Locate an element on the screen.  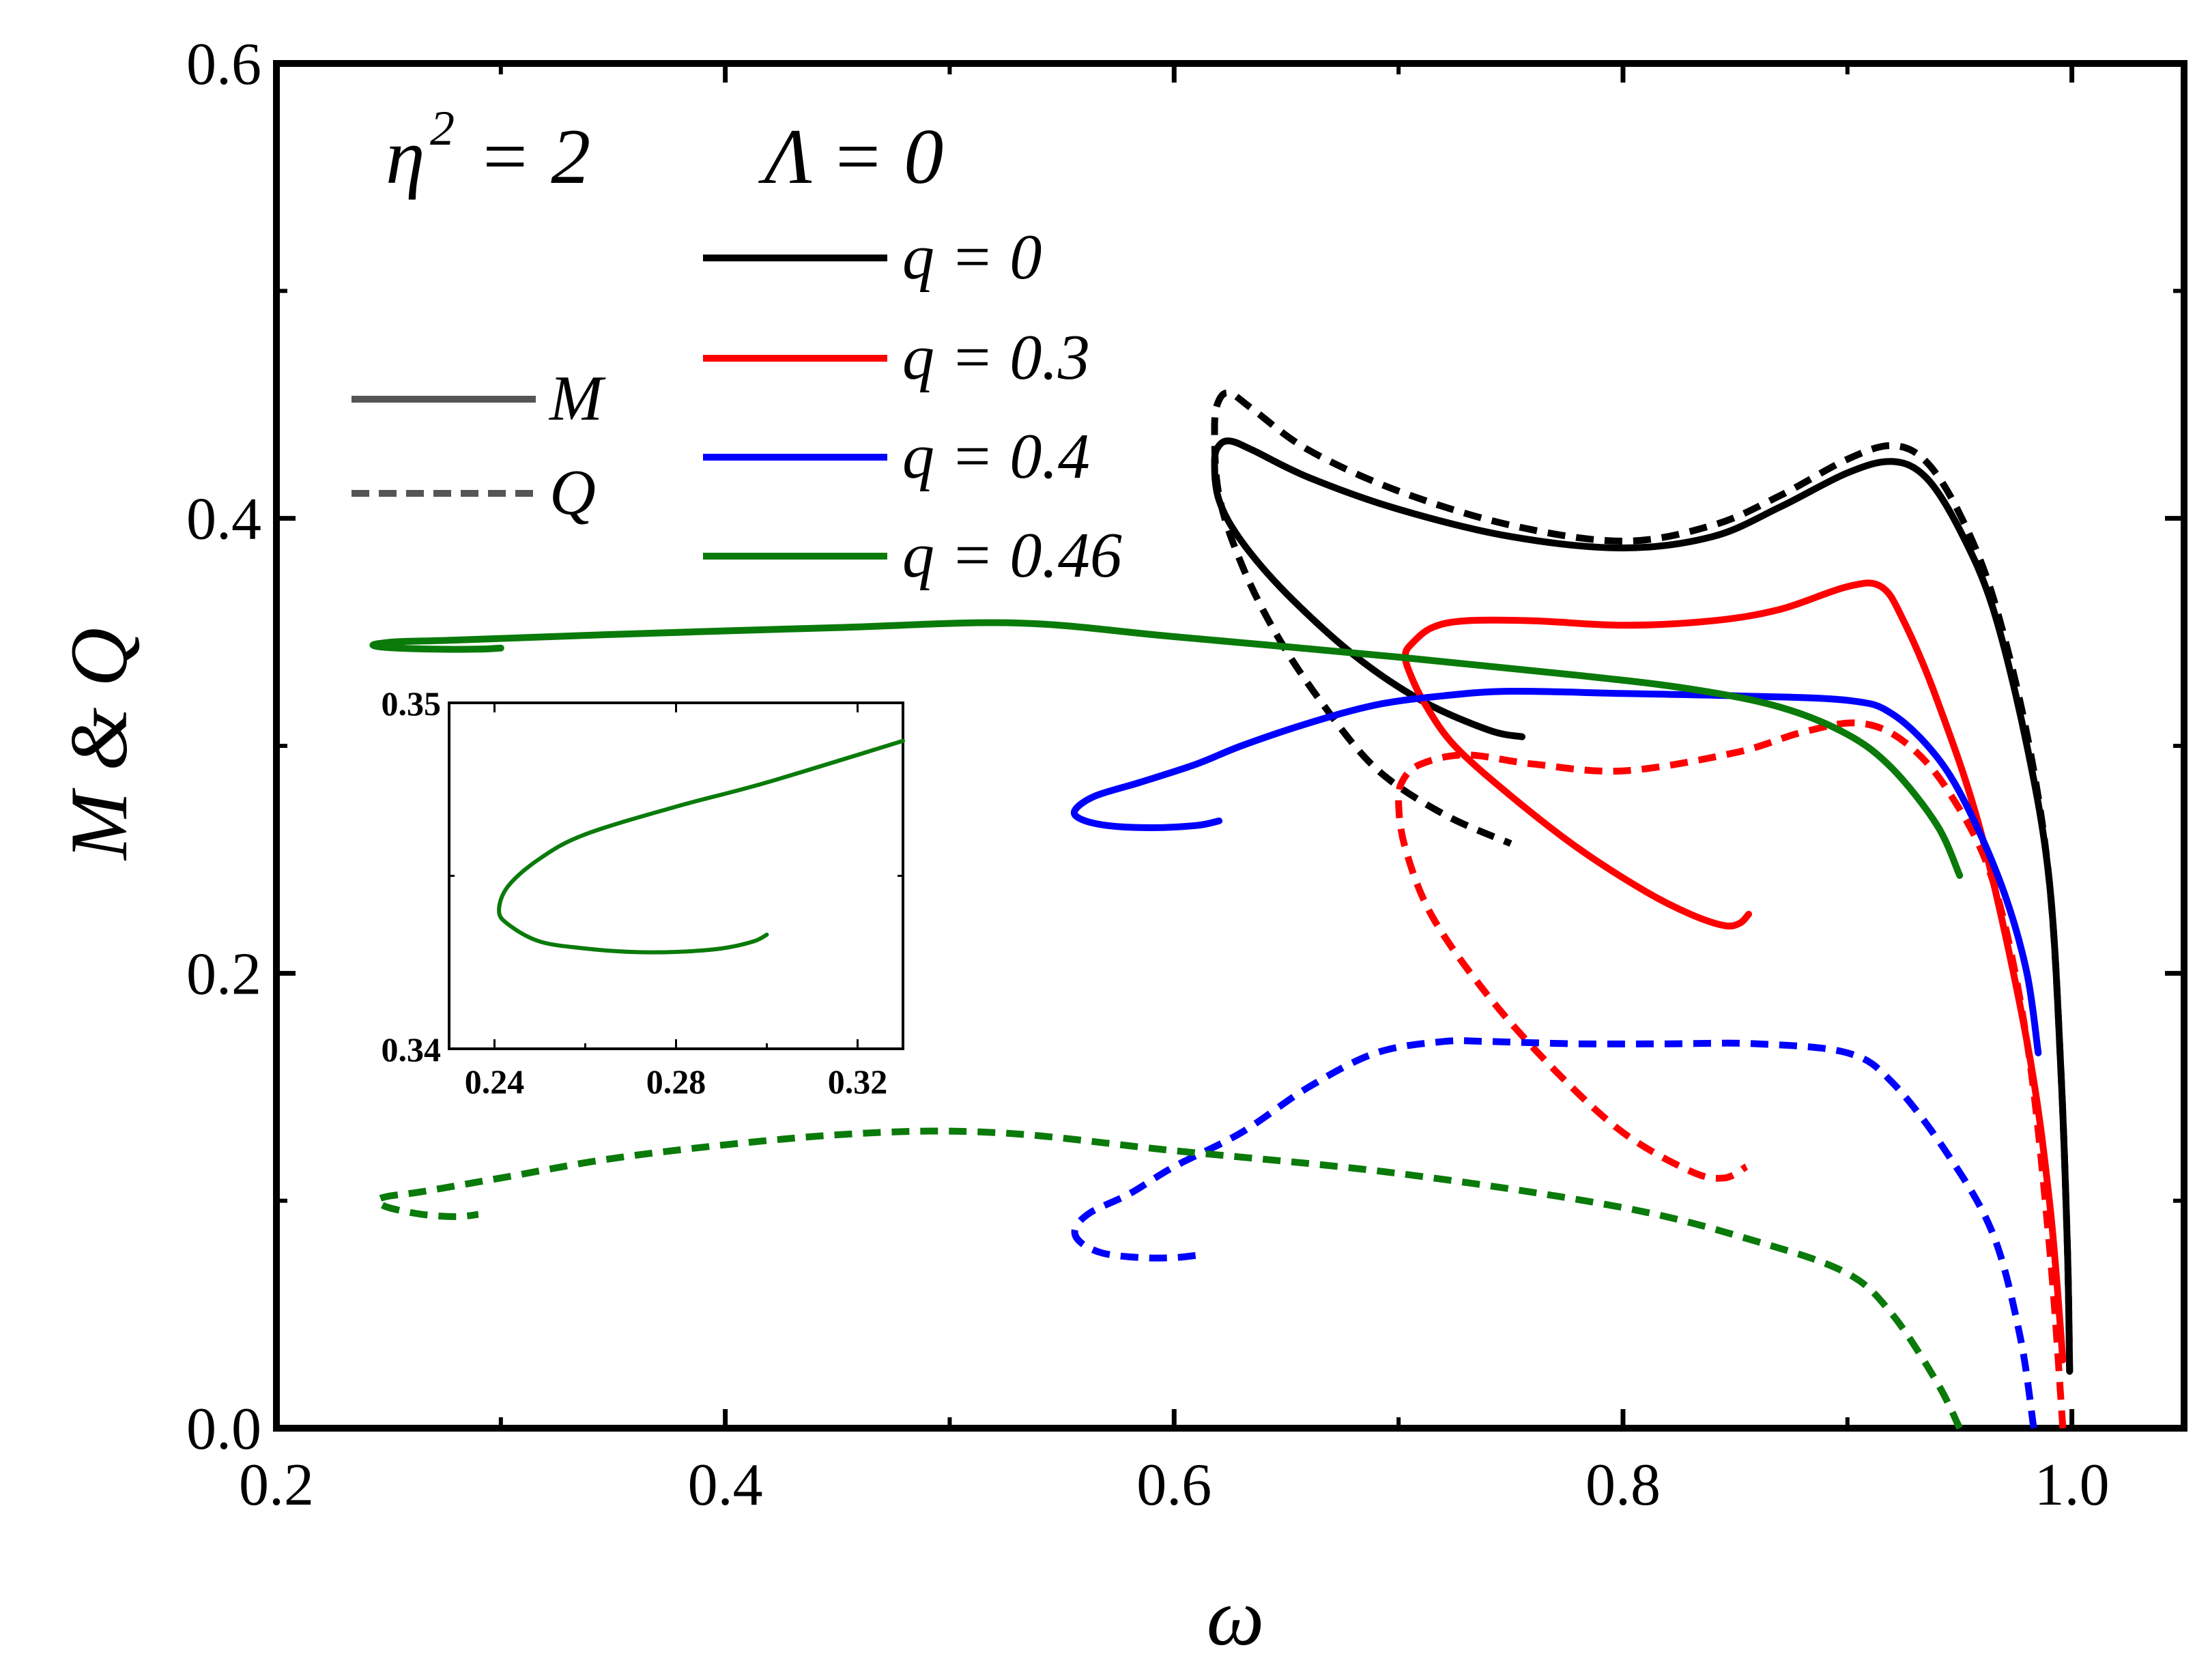
series-q-q04 is located at coordinates (1554, 1233).